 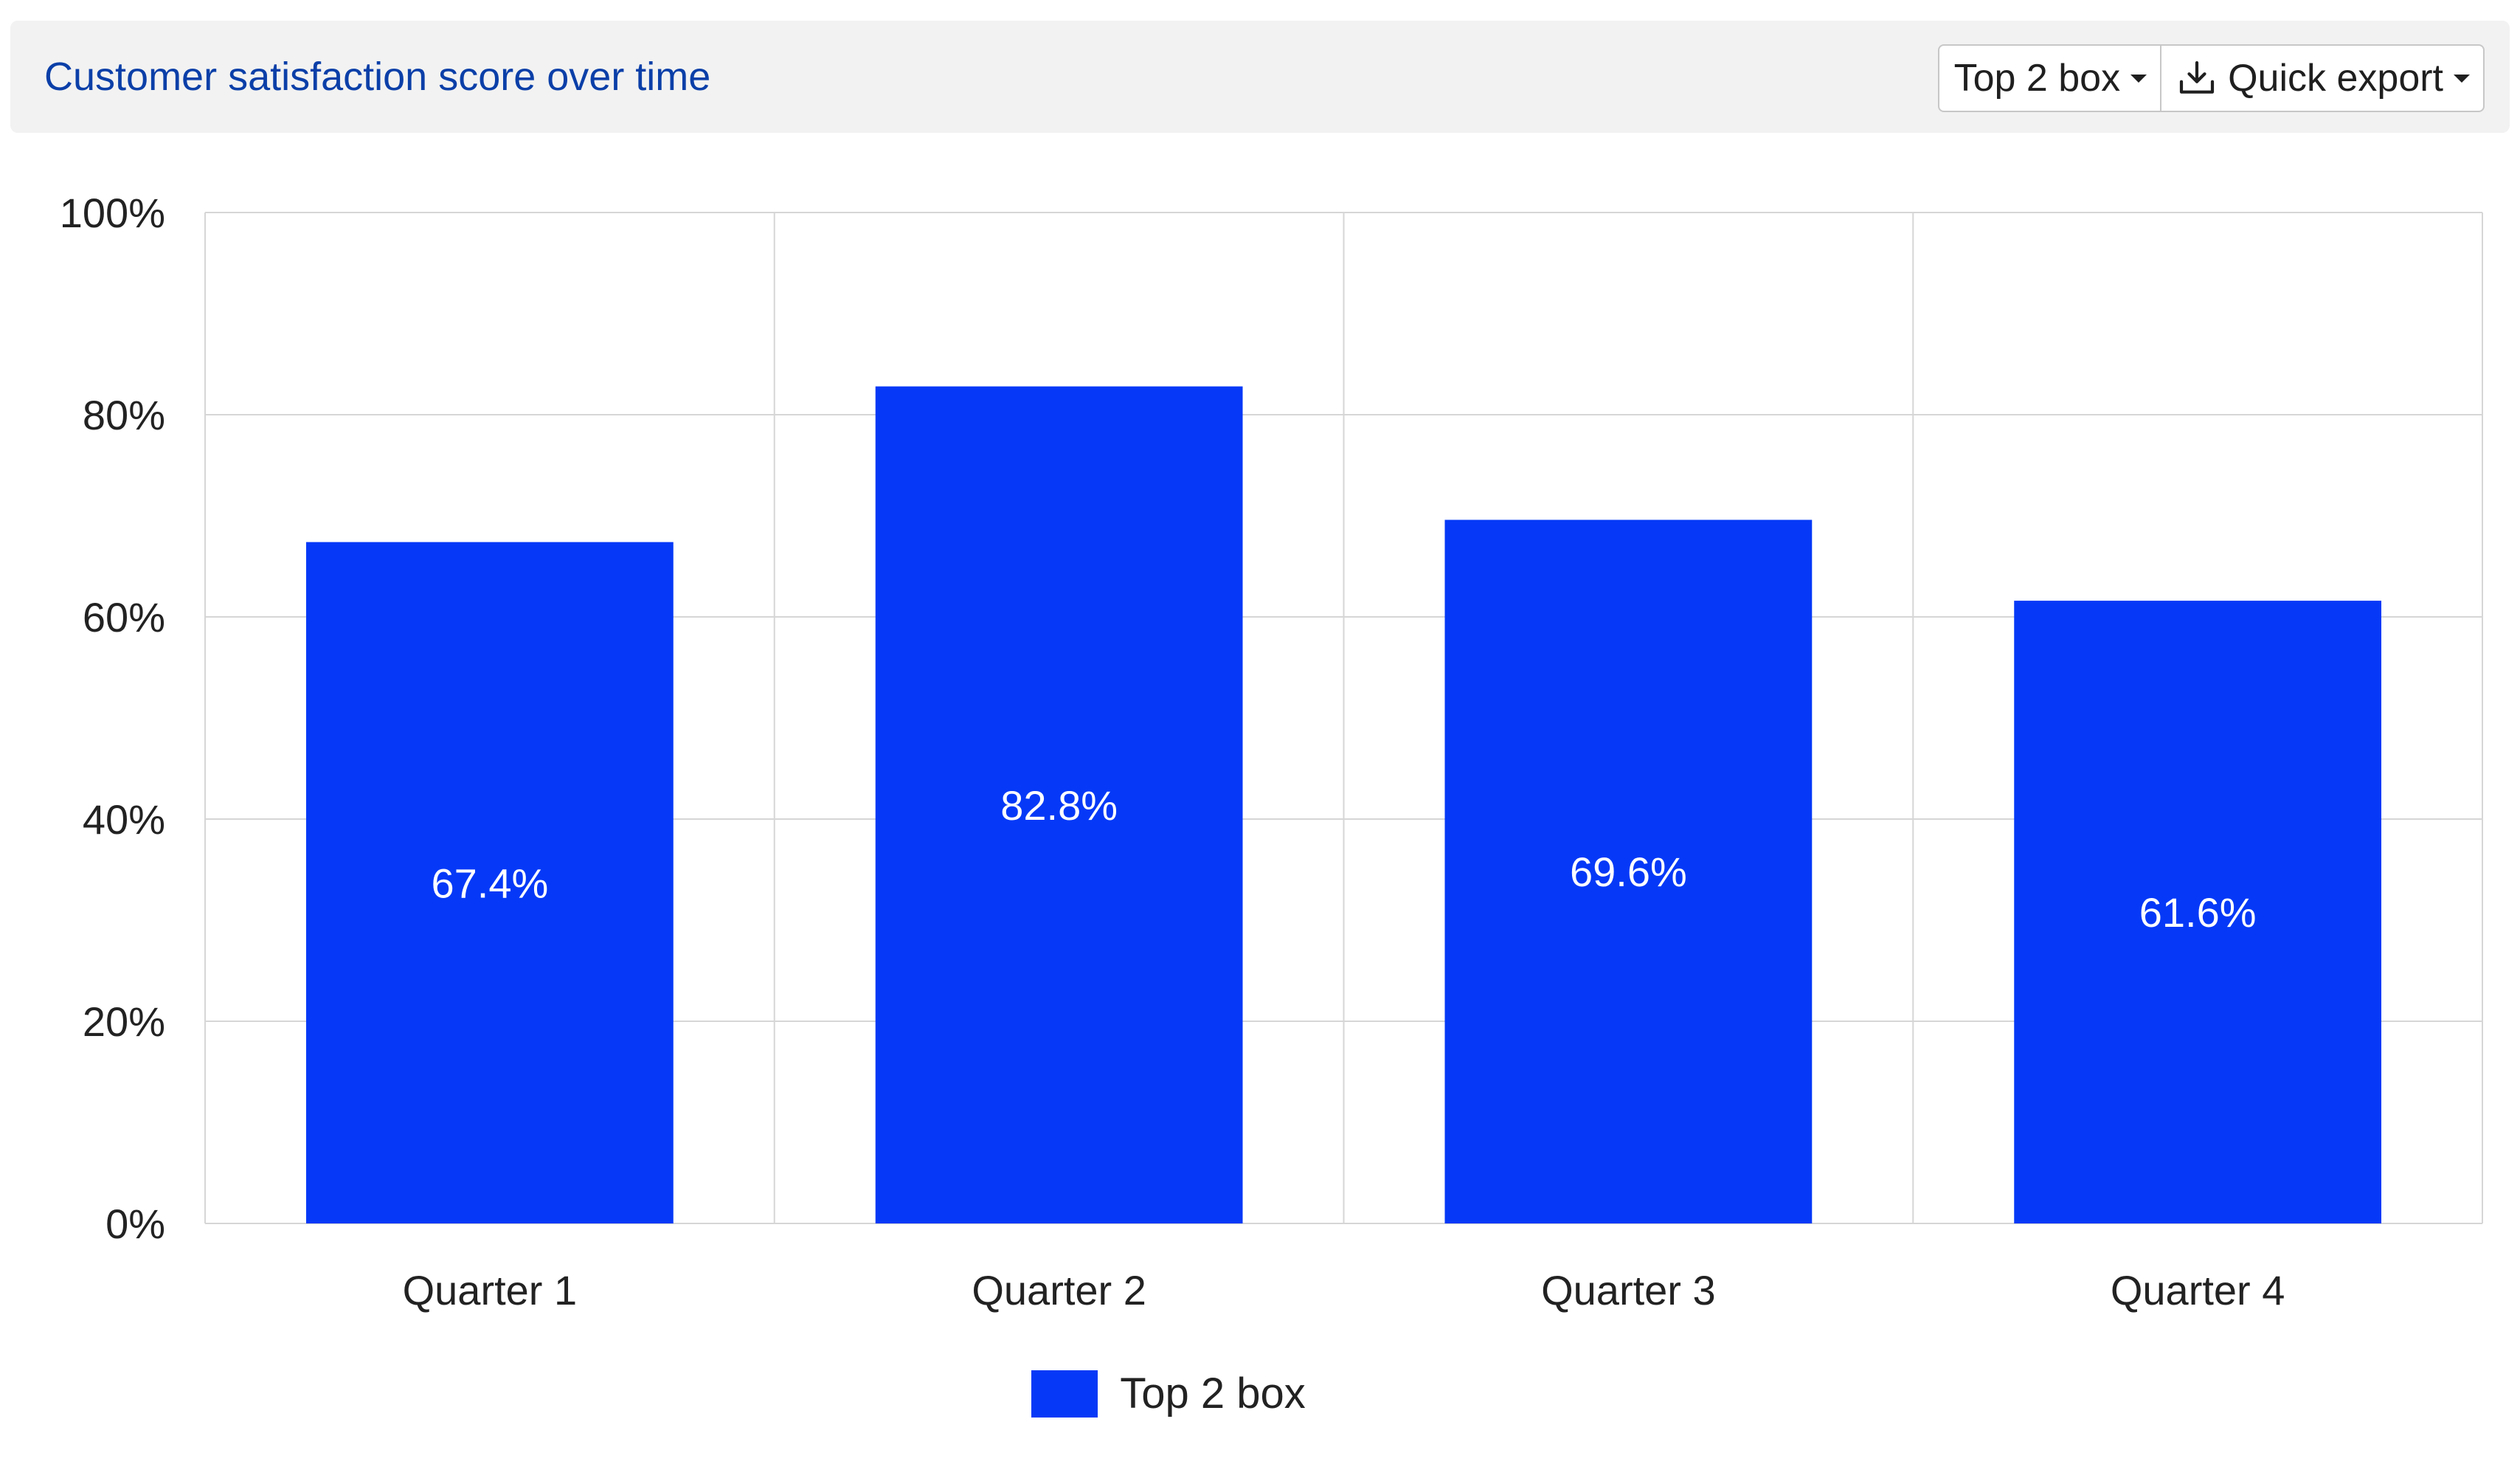 I want to click on legend: Top 2 box, so click(x=1215, y=1393).